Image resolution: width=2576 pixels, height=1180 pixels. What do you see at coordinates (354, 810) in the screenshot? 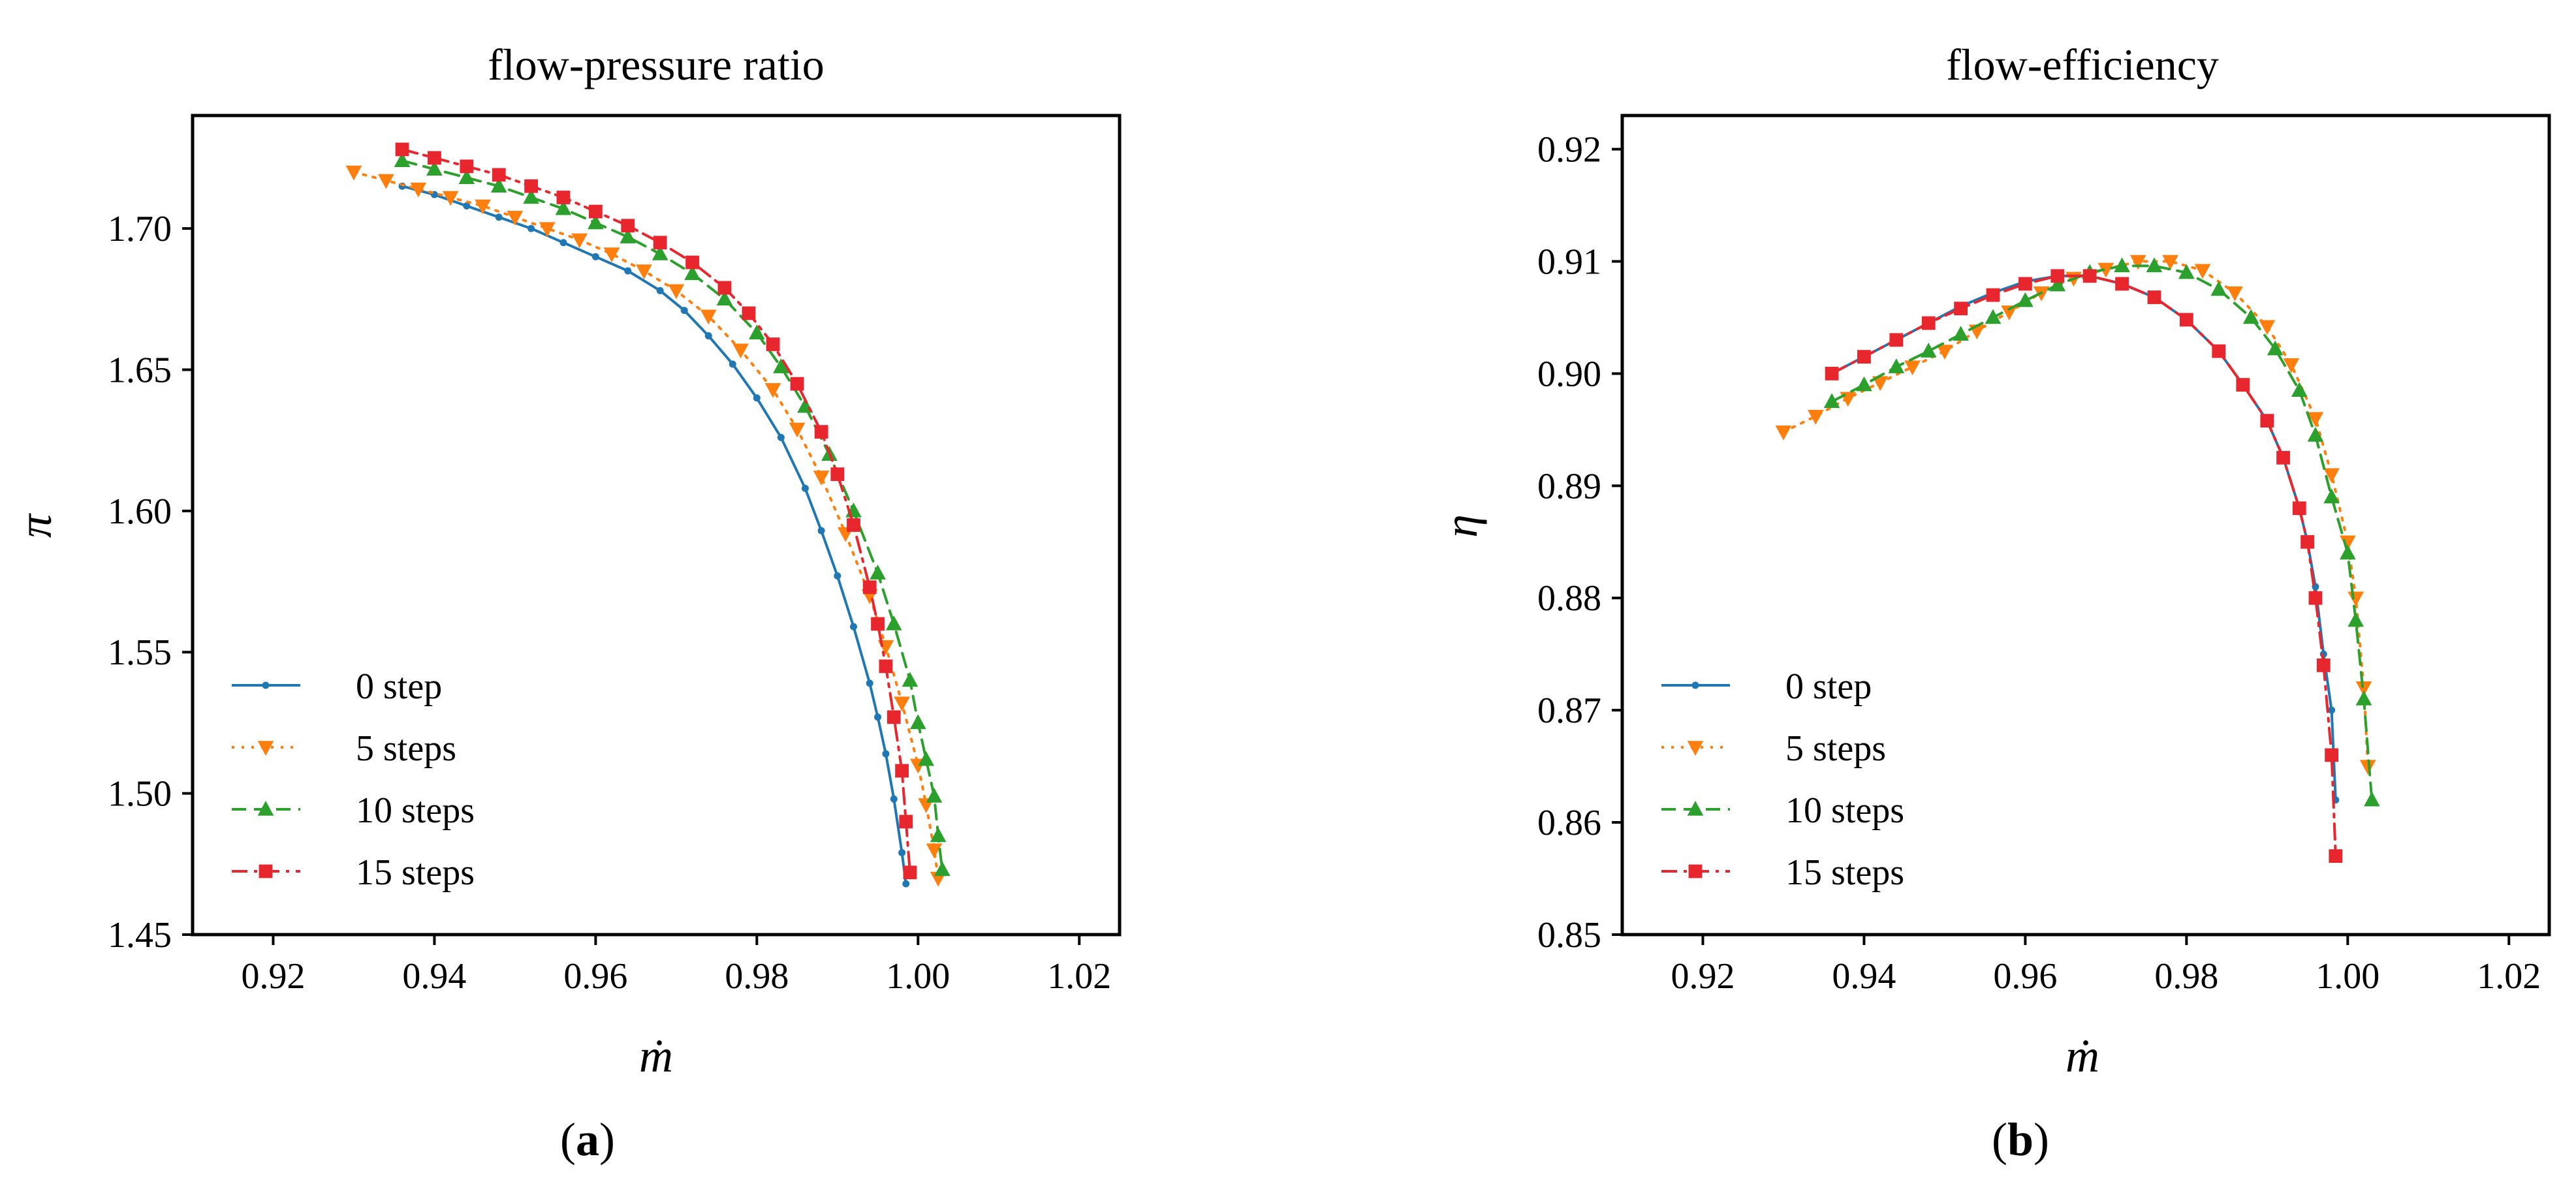
I see `legend-item: 10 steps` at bounding box center [354, 810].